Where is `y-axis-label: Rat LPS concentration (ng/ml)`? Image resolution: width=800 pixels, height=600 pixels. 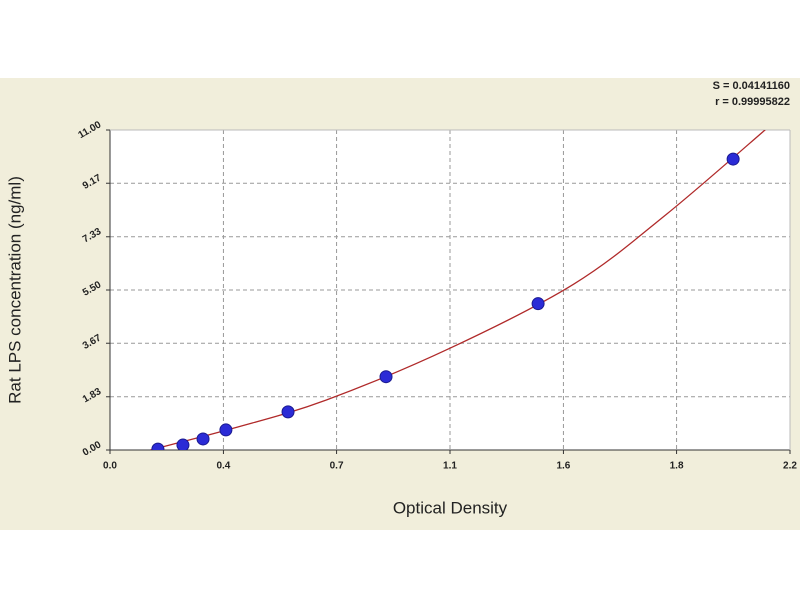
y-axis-label: Rat LPS concentration (ng/ml) is located at coordinates (14, 290).